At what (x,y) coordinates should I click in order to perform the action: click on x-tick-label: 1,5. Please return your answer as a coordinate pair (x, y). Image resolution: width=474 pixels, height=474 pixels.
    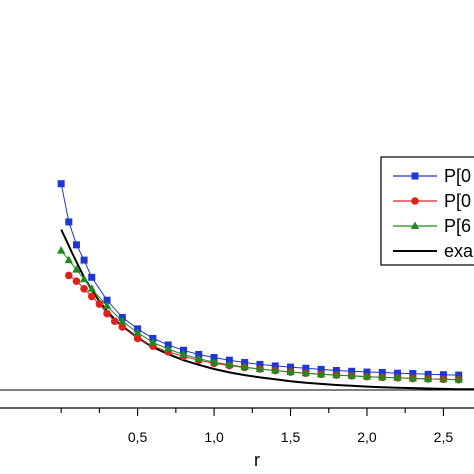
    Looking at the image, I should click on (291, 437).